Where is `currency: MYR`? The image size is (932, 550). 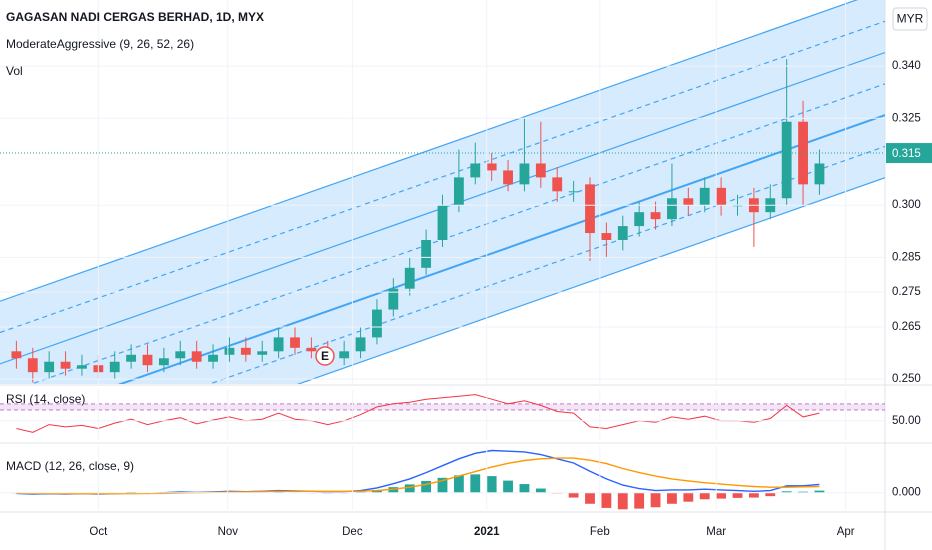 currency: MYR is located at coordinates (910, 19).